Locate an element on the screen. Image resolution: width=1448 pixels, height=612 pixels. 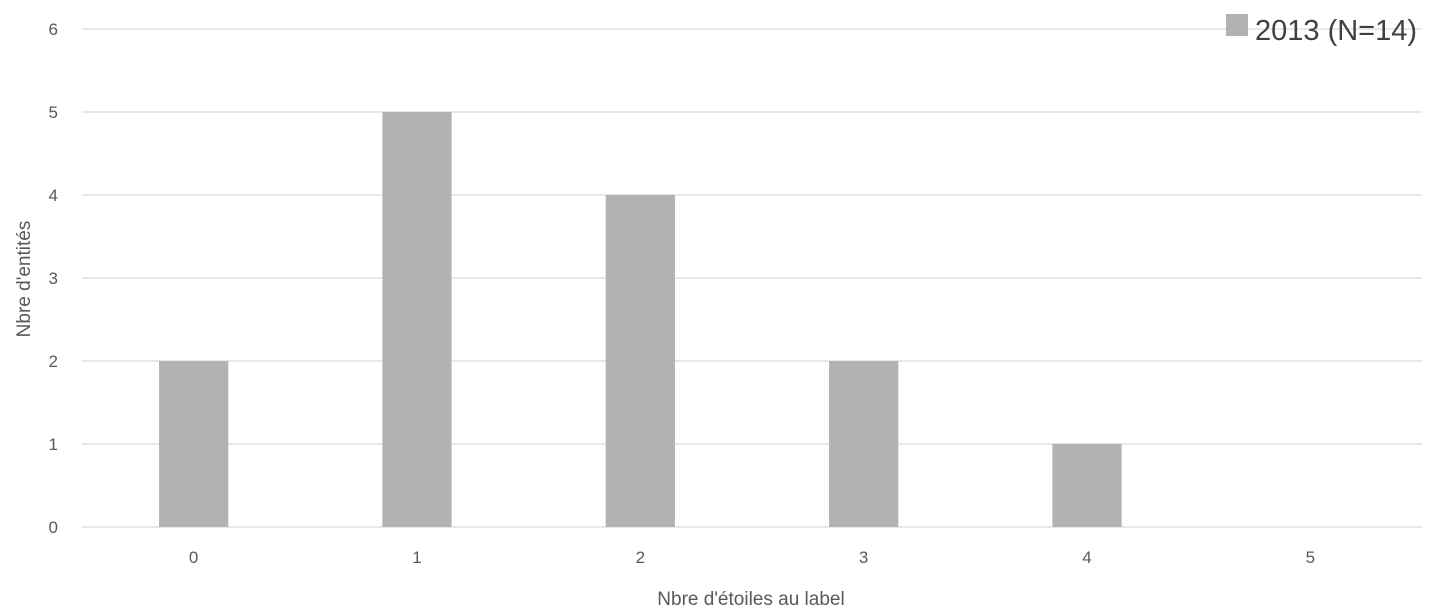
y-tick-label: 3 is located at coordinates (53, 278).